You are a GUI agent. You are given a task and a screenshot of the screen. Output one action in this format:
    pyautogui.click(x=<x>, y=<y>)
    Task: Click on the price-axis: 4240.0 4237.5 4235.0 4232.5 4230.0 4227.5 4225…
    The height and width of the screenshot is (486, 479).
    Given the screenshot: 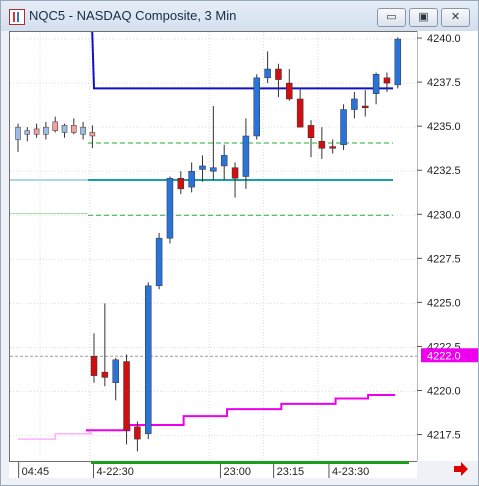 What is the action you would take?
    pyautogui.click(x=447, y=246)
    